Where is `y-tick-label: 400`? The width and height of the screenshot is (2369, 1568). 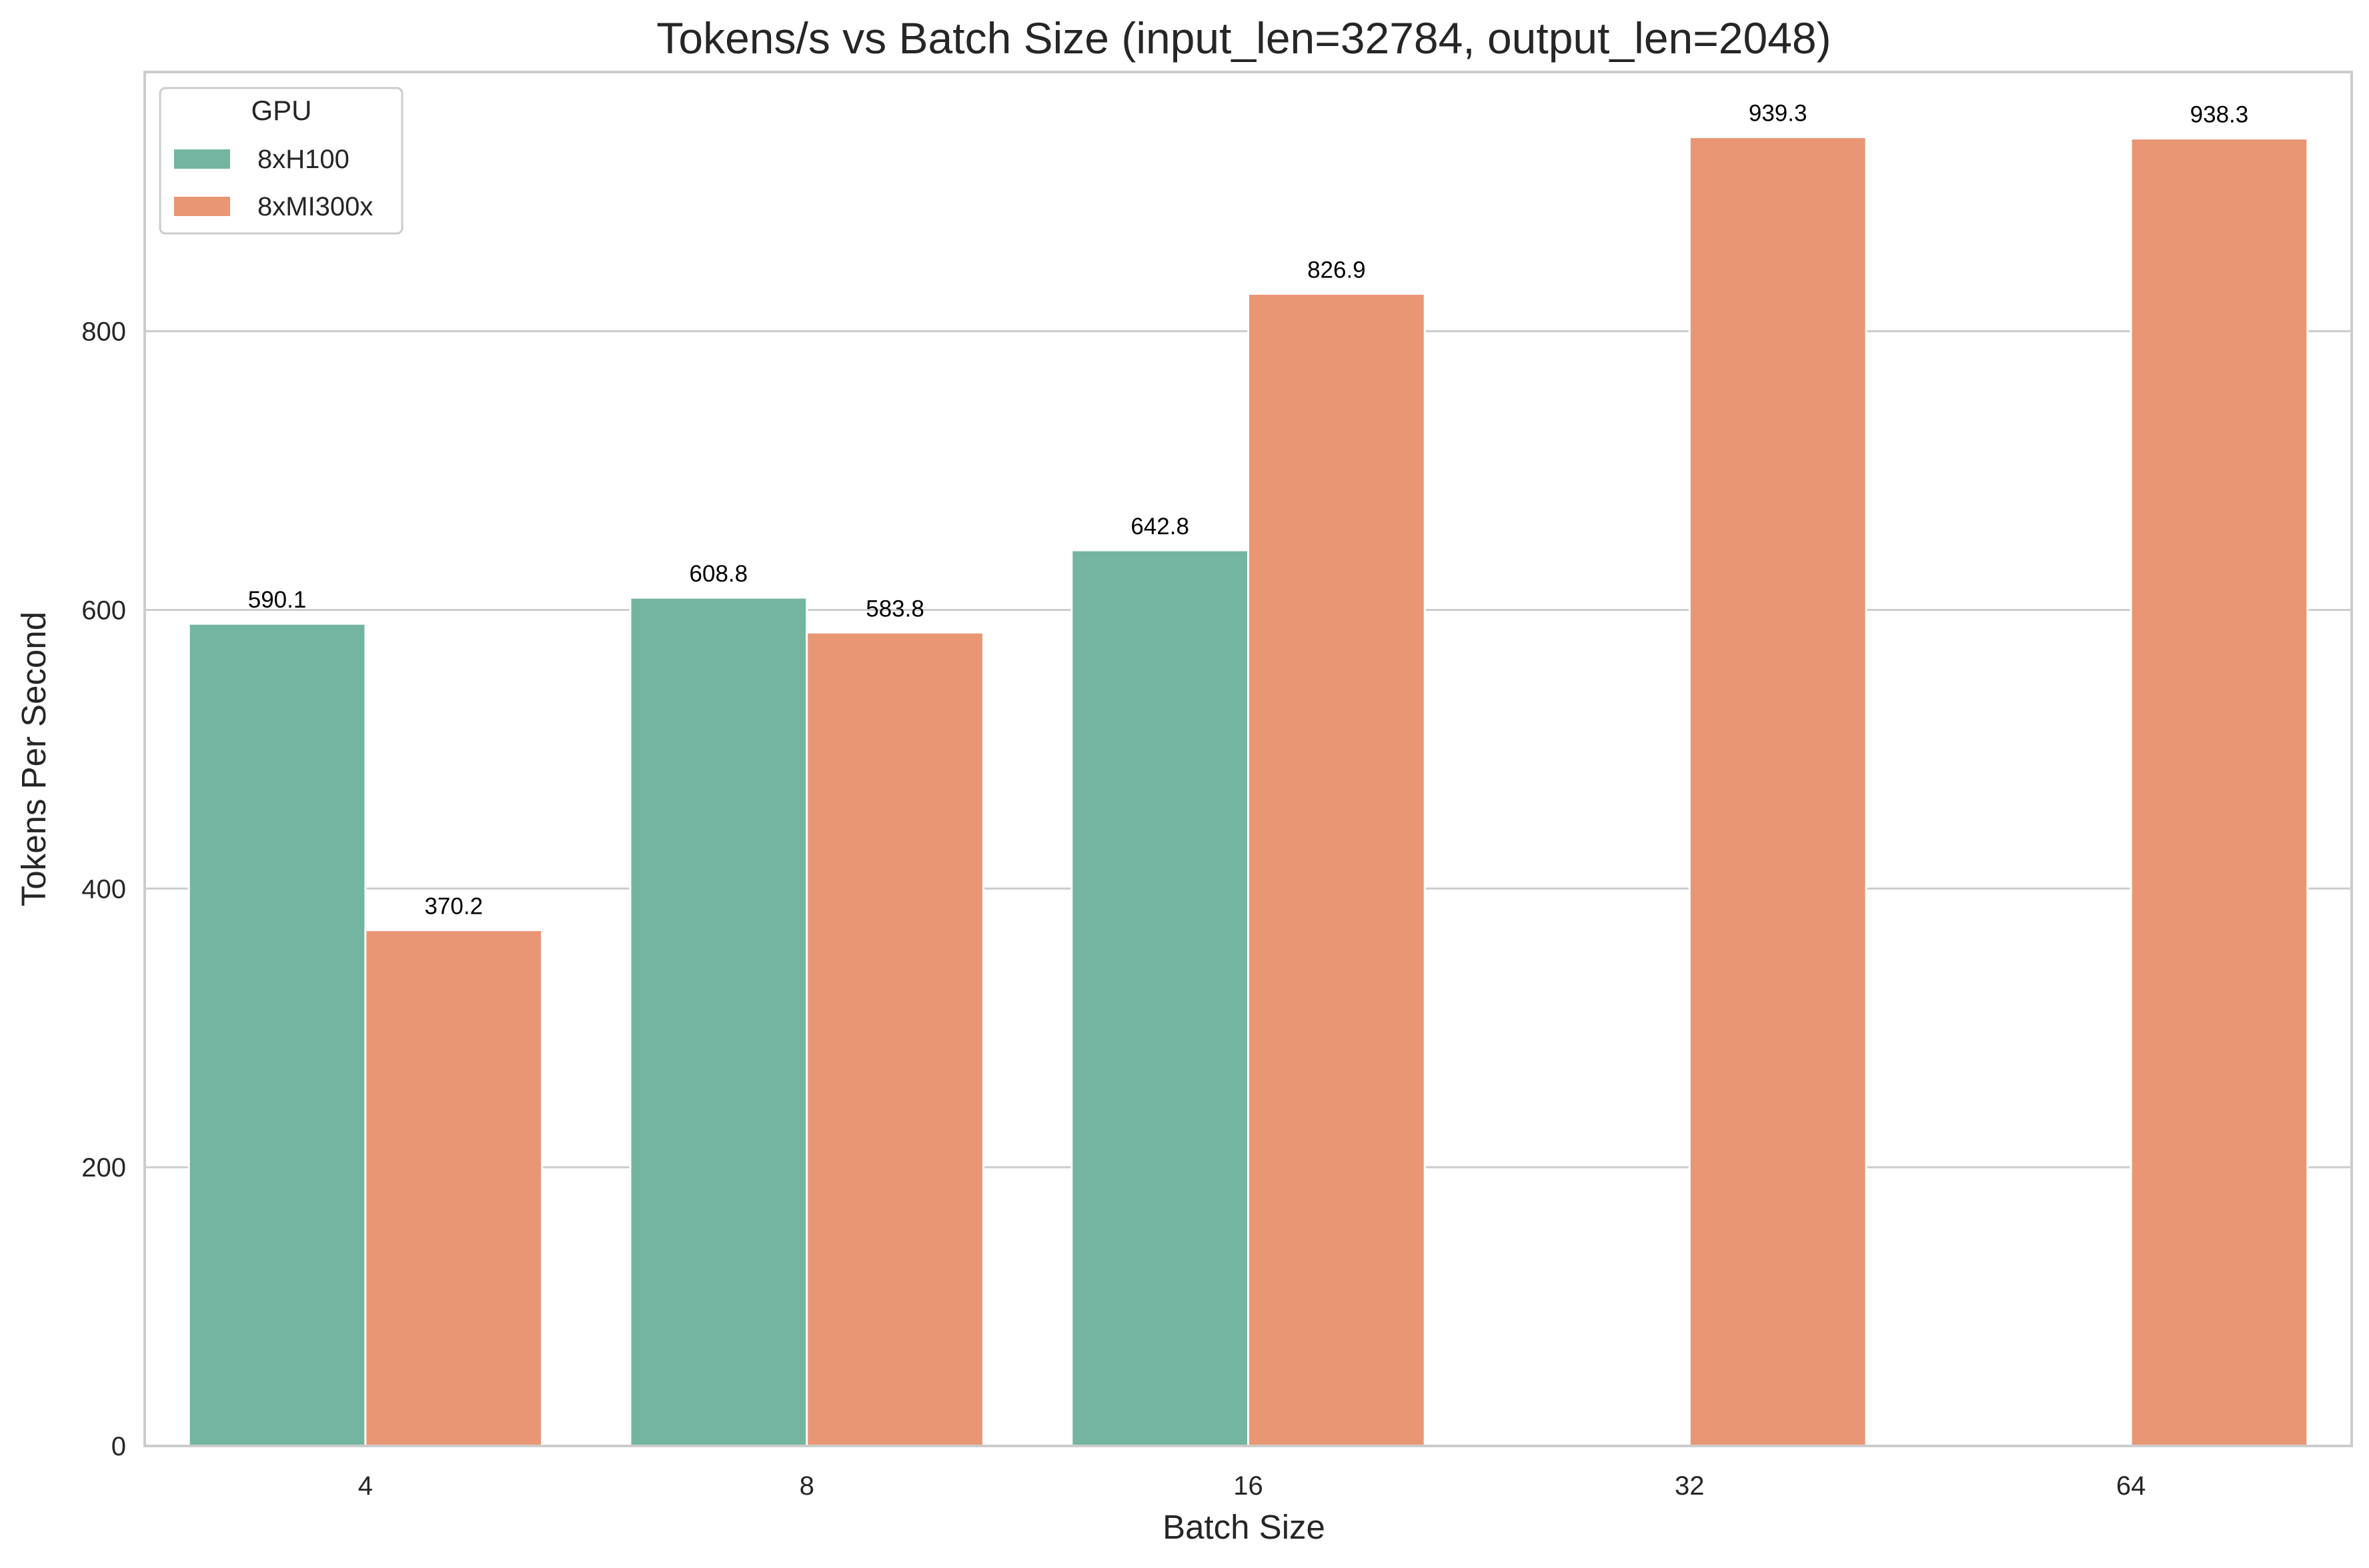
y-tick-label: 400 is located at coordinates (103, 889).